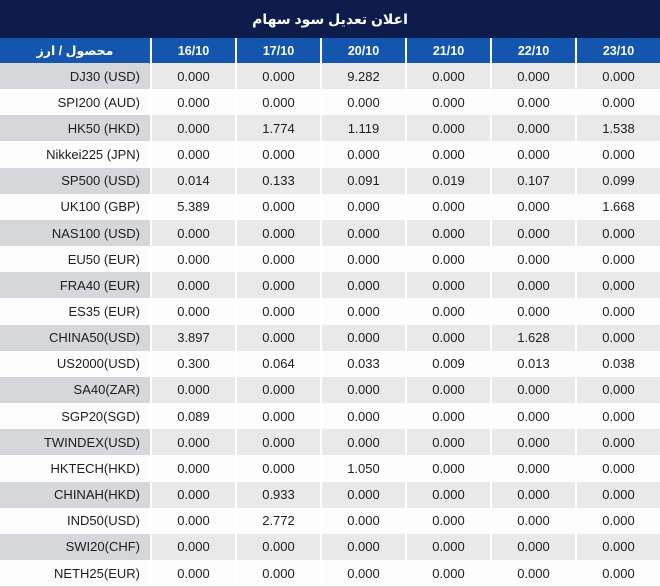 This screenshot has height=587, width=660. I want to click on row-label: SA40(ZAR), so click(75, 390).